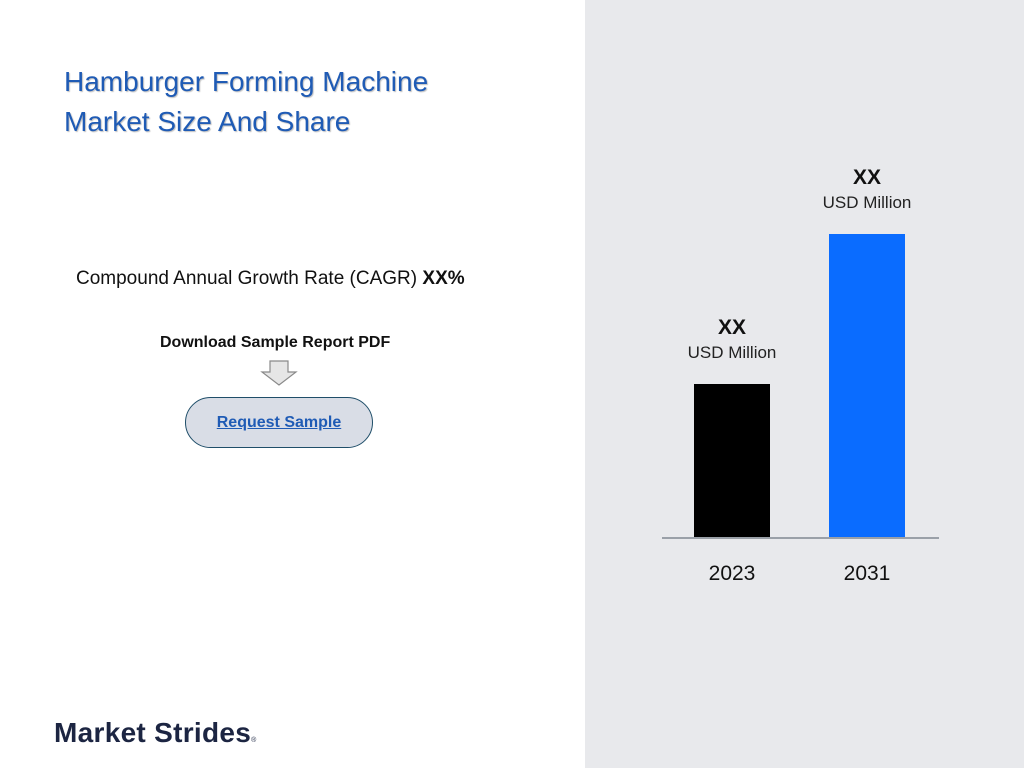  I want to click on bar-value-label-2031: XX, so click(866, 178).